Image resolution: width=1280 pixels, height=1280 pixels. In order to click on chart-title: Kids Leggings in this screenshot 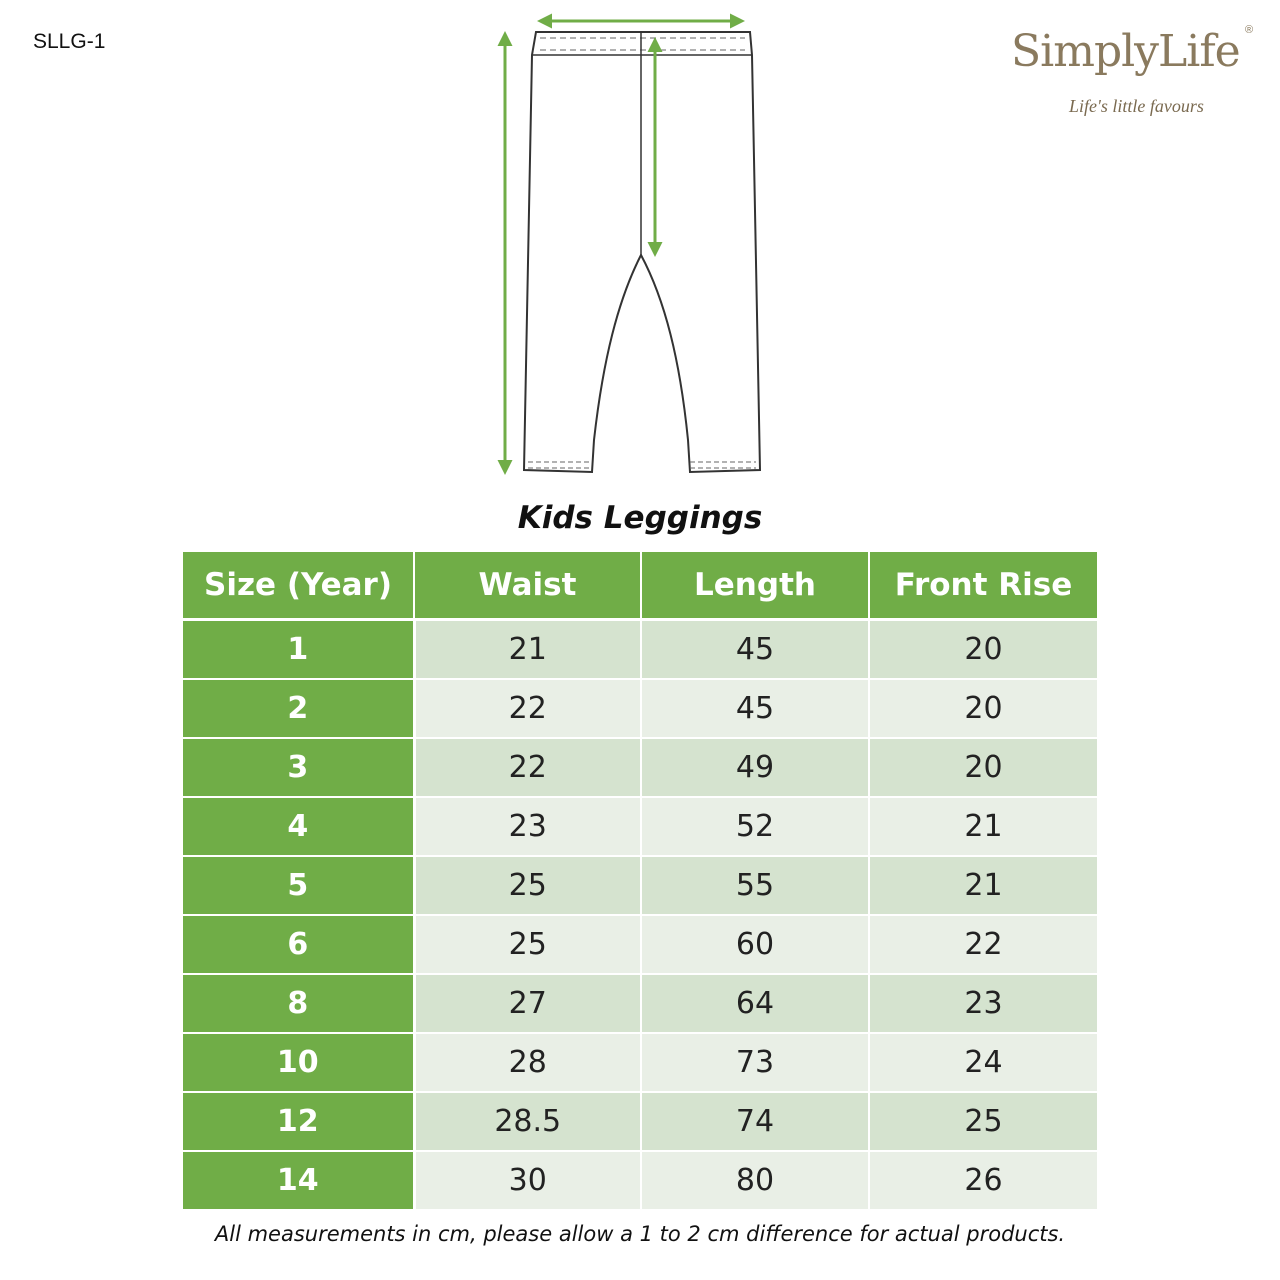, I will do `click(640, 518)`.